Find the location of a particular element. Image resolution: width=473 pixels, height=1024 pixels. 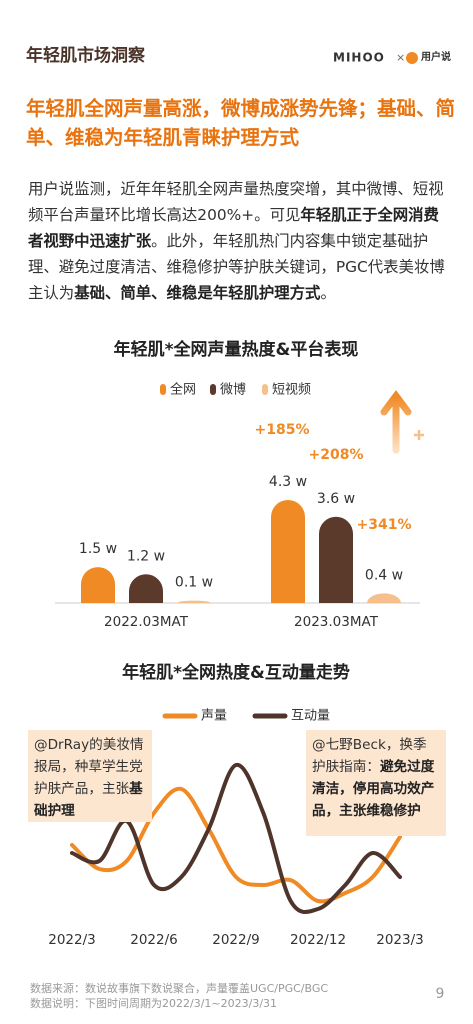

value-label: 0.4 w is located at coordinates (384, 575).